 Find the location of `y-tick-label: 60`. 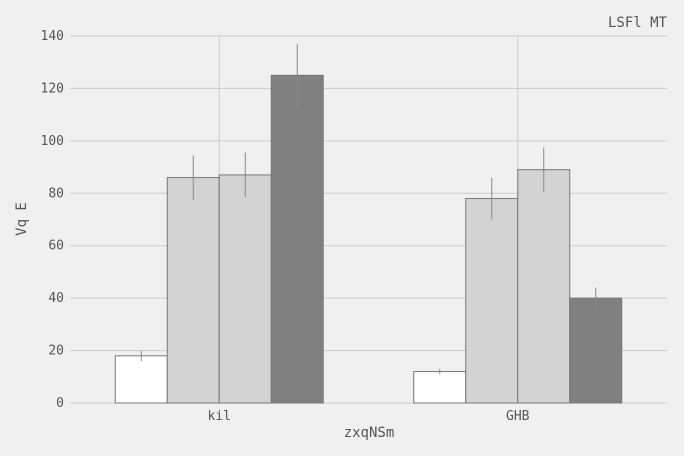

y-tick-label: 60 is located at coordinates (56, 246).